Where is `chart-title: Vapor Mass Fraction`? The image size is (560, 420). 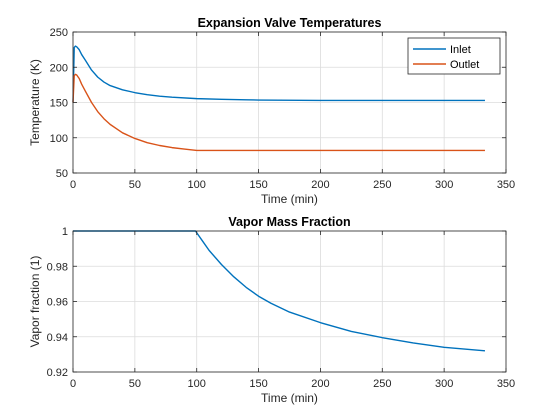 chart-title: Vapor Mass Fraction is located at coordinates (289, 222).